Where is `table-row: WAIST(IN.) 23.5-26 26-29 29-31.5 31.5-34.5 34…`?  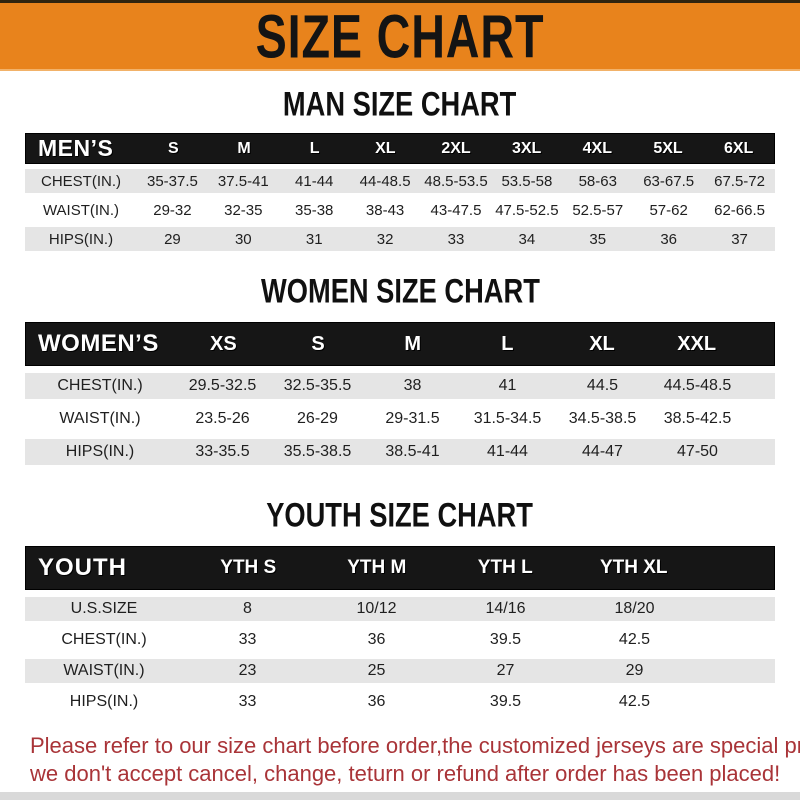 table-row: WAIST(IN.) 23.5-26 26-29 29-31.5 31.5-34.5 34… is located at coordinates (400, 419).